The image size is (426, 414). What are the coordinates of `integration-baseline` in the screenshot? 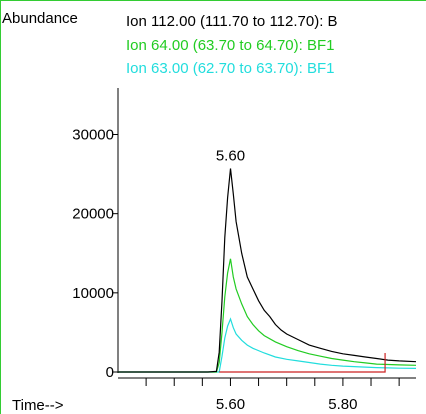 It's located at (302, 363).